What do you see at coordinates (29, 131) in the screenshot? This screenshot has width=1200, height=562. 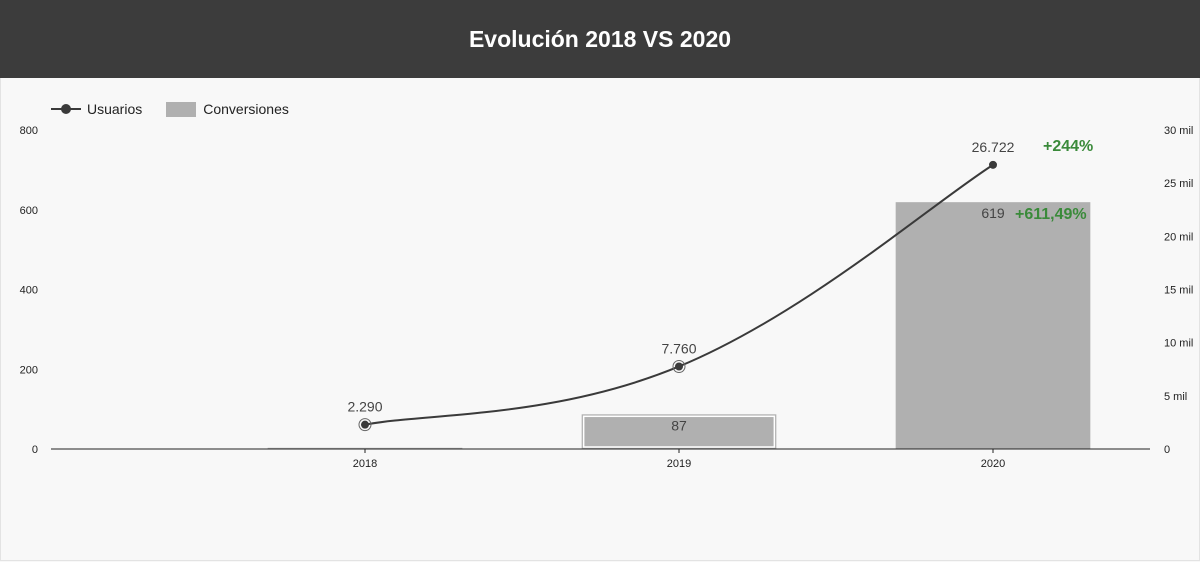 I see `y-left-tick-label: 800` at bounding box center [29, 131].